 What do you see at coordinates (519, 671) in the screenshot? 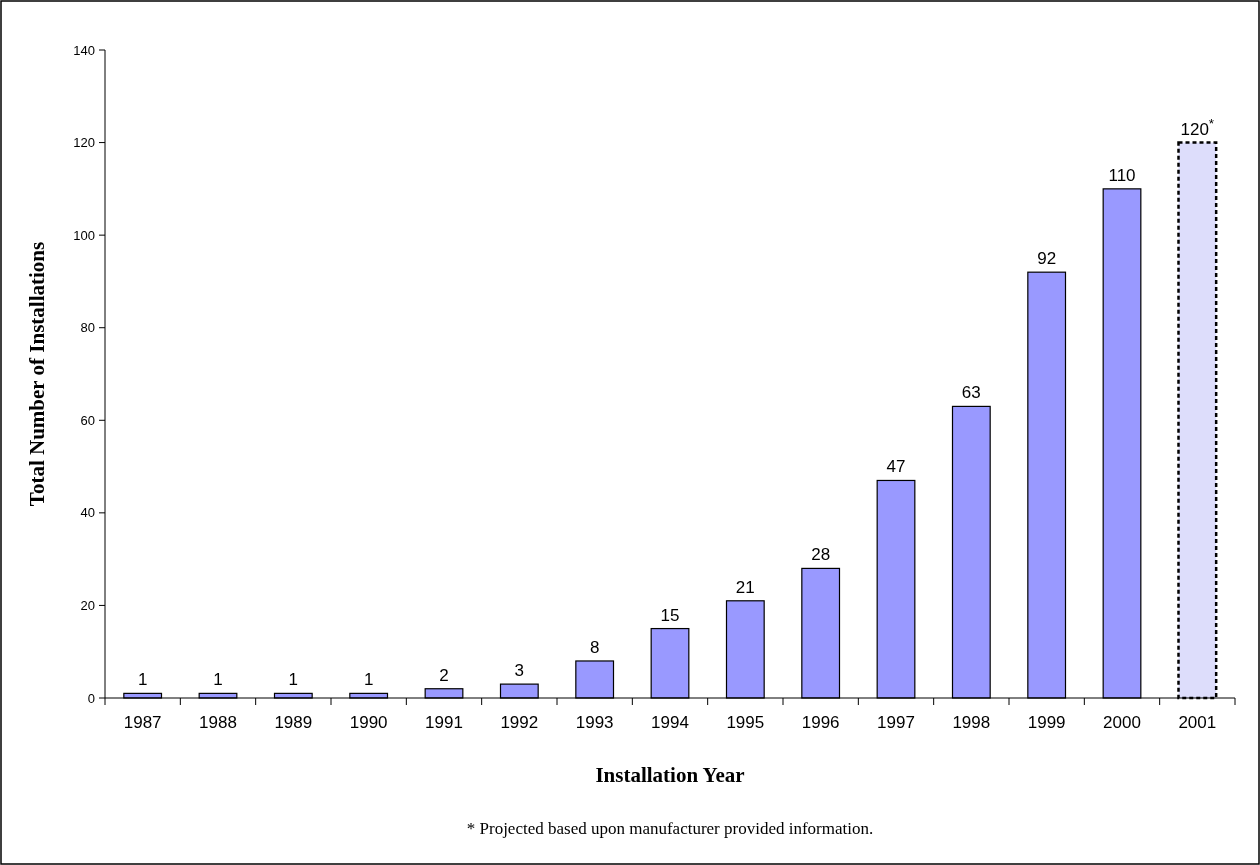
I see `data-label: 3` at bounding box center [519, 671].